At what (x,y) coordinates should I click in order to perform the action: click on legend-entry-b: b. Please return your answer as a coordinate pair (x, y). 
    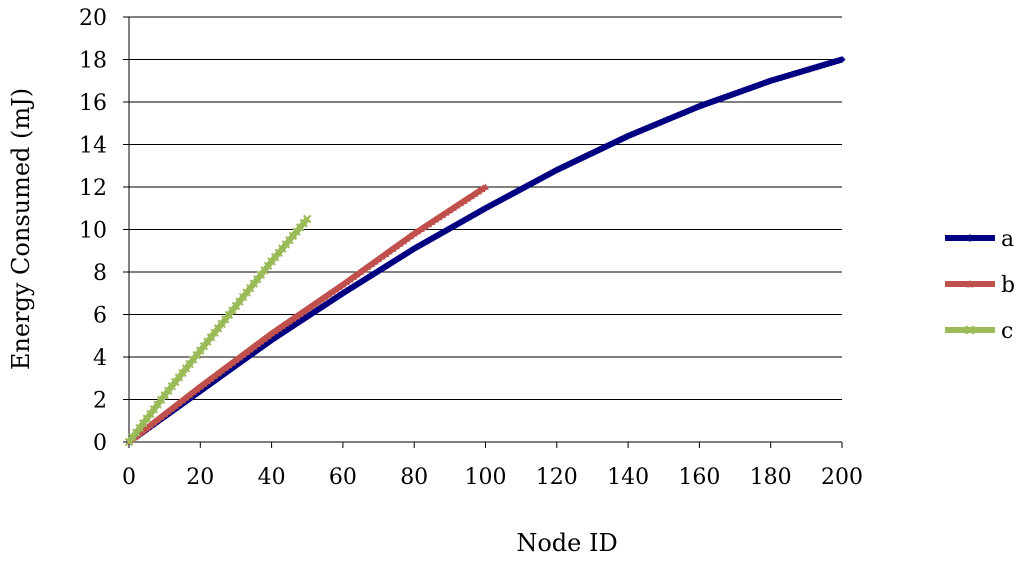
    Looking at the image, I should click on (980, 285).